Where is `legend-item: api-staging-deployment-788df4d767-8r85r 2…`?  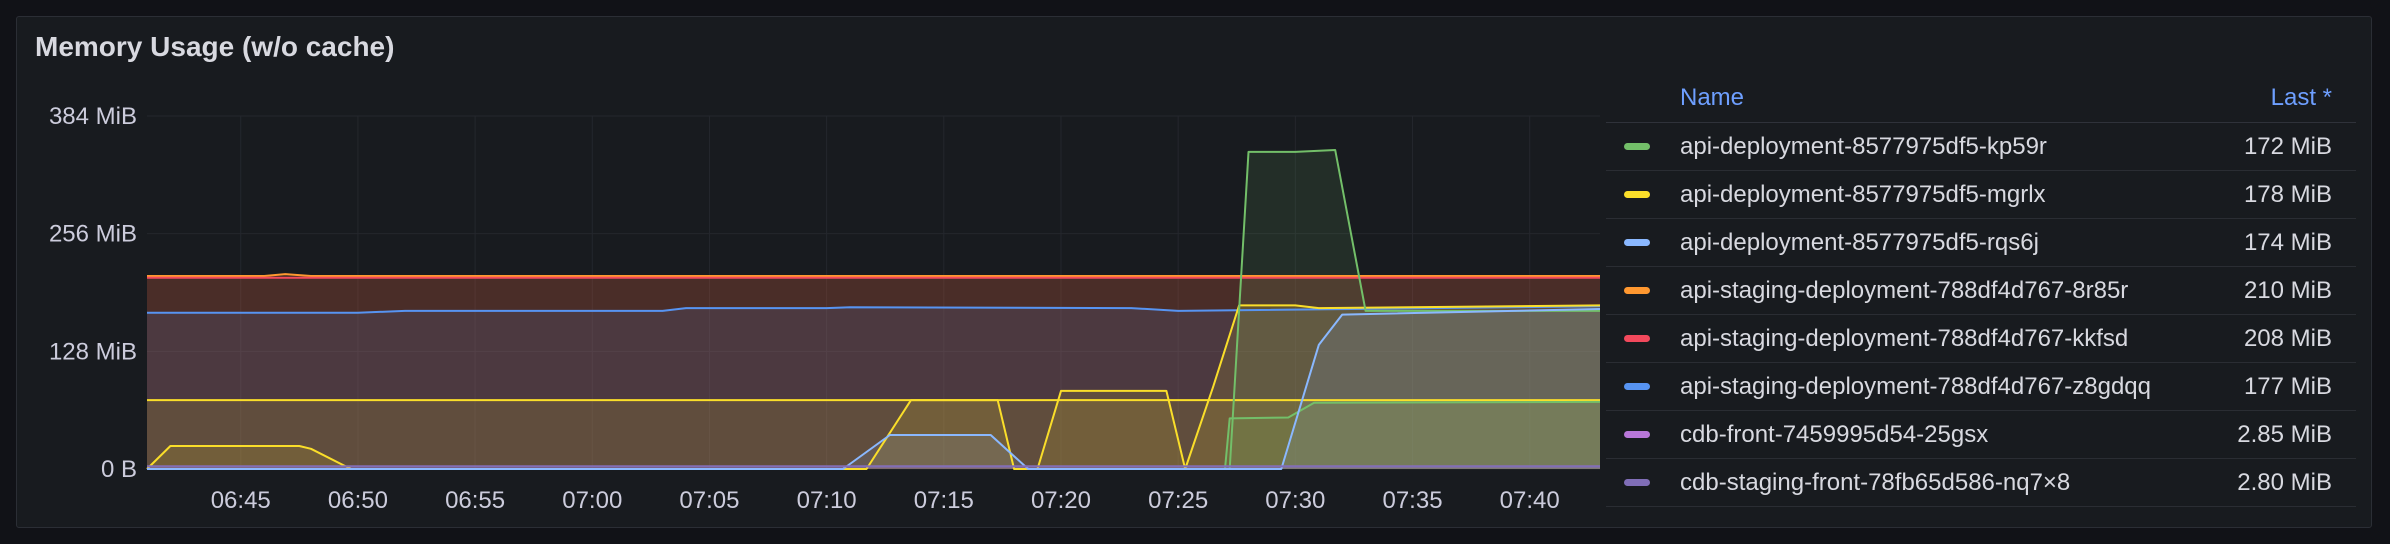 legend-item: api-staging-deployment-788df4d767-8r85r 2… is located at coordinates (1981, 291).